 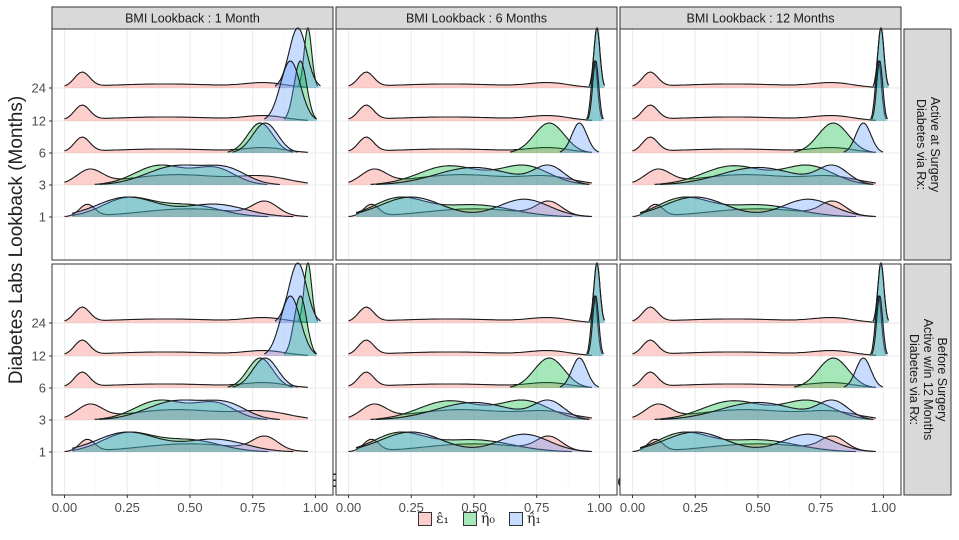 What do you see at coordinates (487, 519) in the screenshot?
I see `legend-label-eta0: η̂₀` at bounding box center [487, 519].